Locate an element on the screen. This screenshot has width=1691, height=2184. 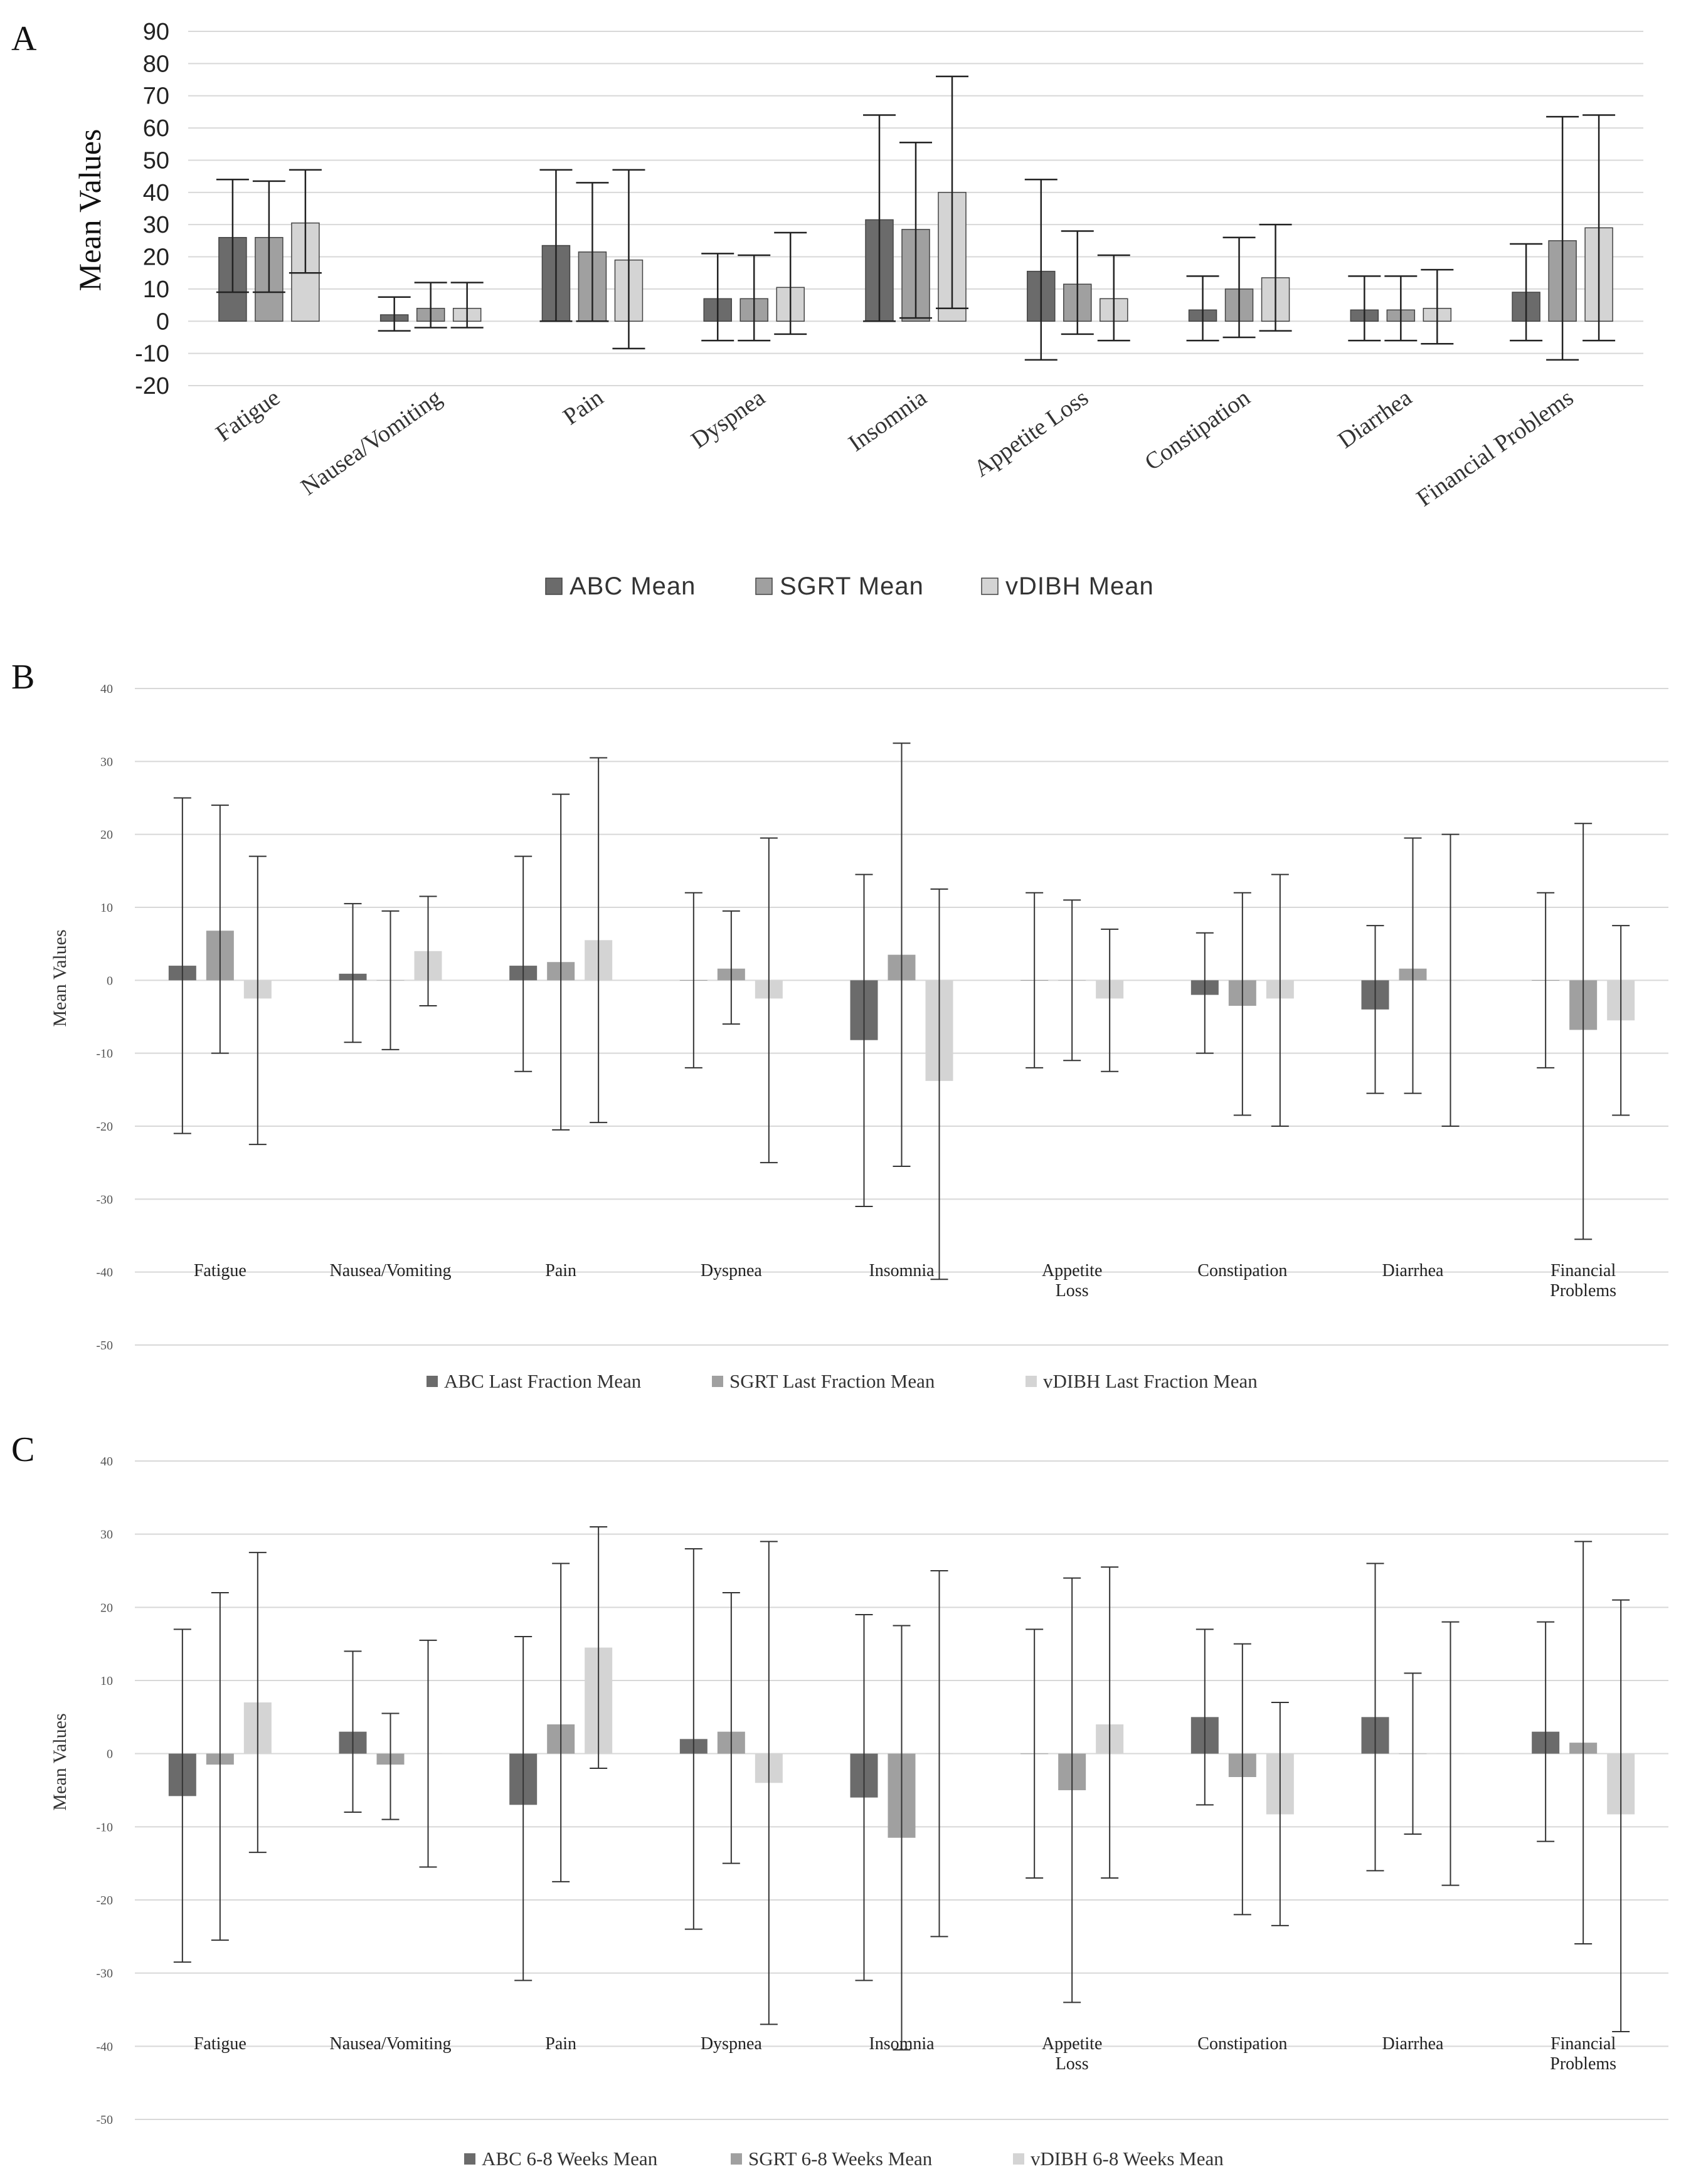
panel-a-ytick-label: 60 is located at coordinates (156, 129).